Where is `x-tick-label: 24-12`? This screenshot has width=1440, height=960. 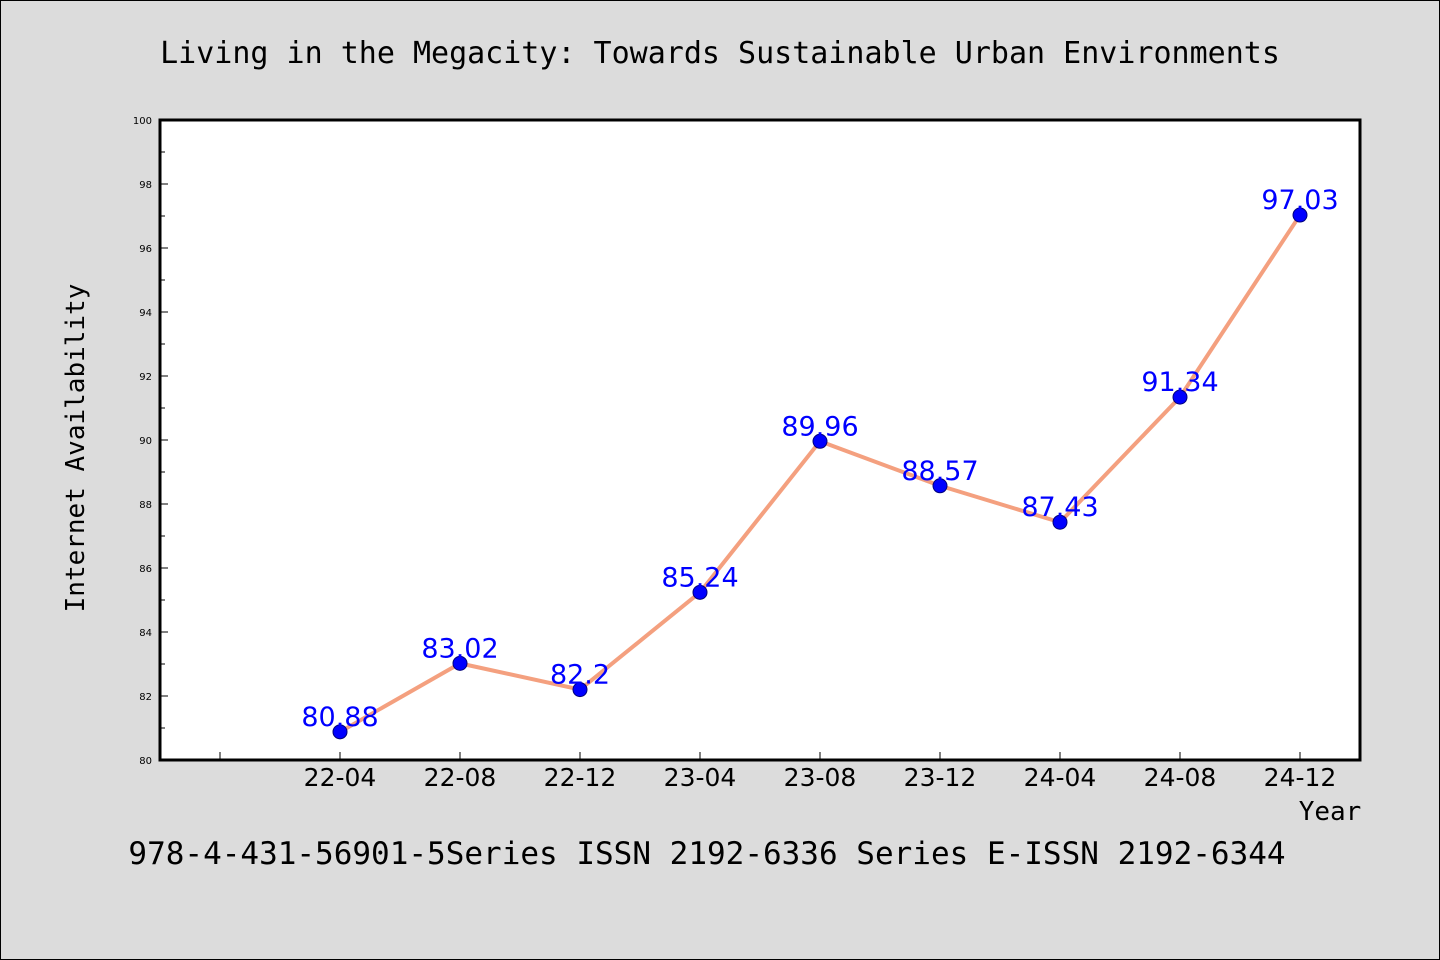 x-tick-label: 24-12 is located at coordinates (1300, 777).